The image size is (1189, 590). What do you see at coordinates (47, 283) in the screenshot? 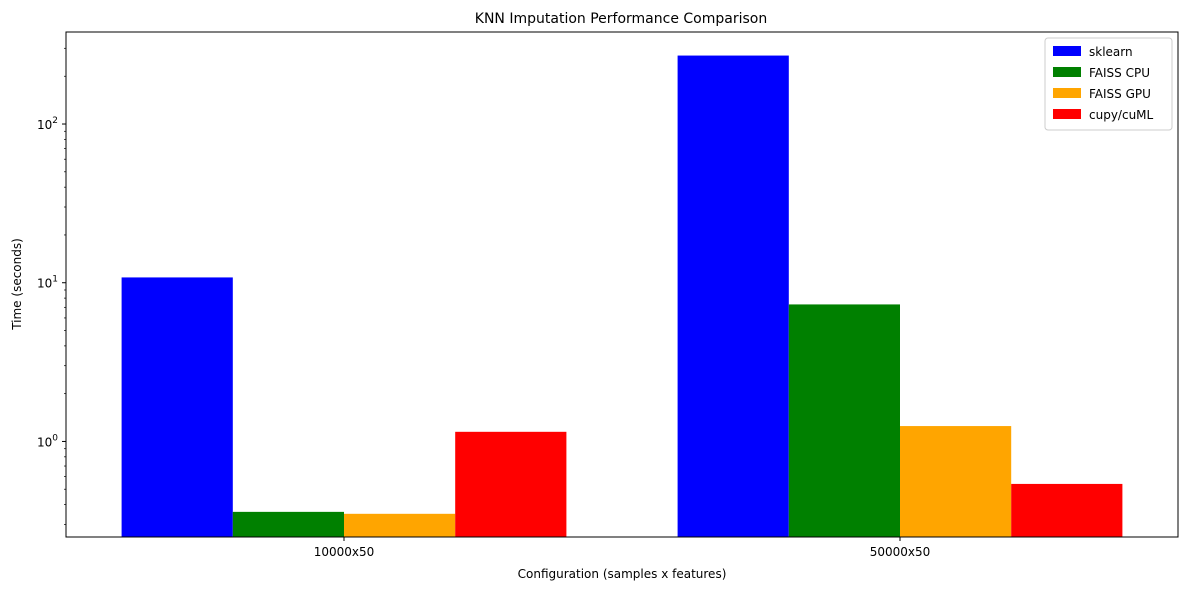
I see `y-tick-label: 10¹` at bounding box center [47, 283].